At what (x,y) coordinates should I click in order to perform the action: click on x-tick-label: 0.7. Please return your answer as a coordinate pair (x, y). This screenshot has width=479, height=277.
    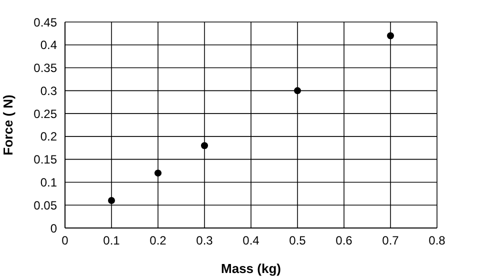
    Looking at the image, I should click on (391, 241).